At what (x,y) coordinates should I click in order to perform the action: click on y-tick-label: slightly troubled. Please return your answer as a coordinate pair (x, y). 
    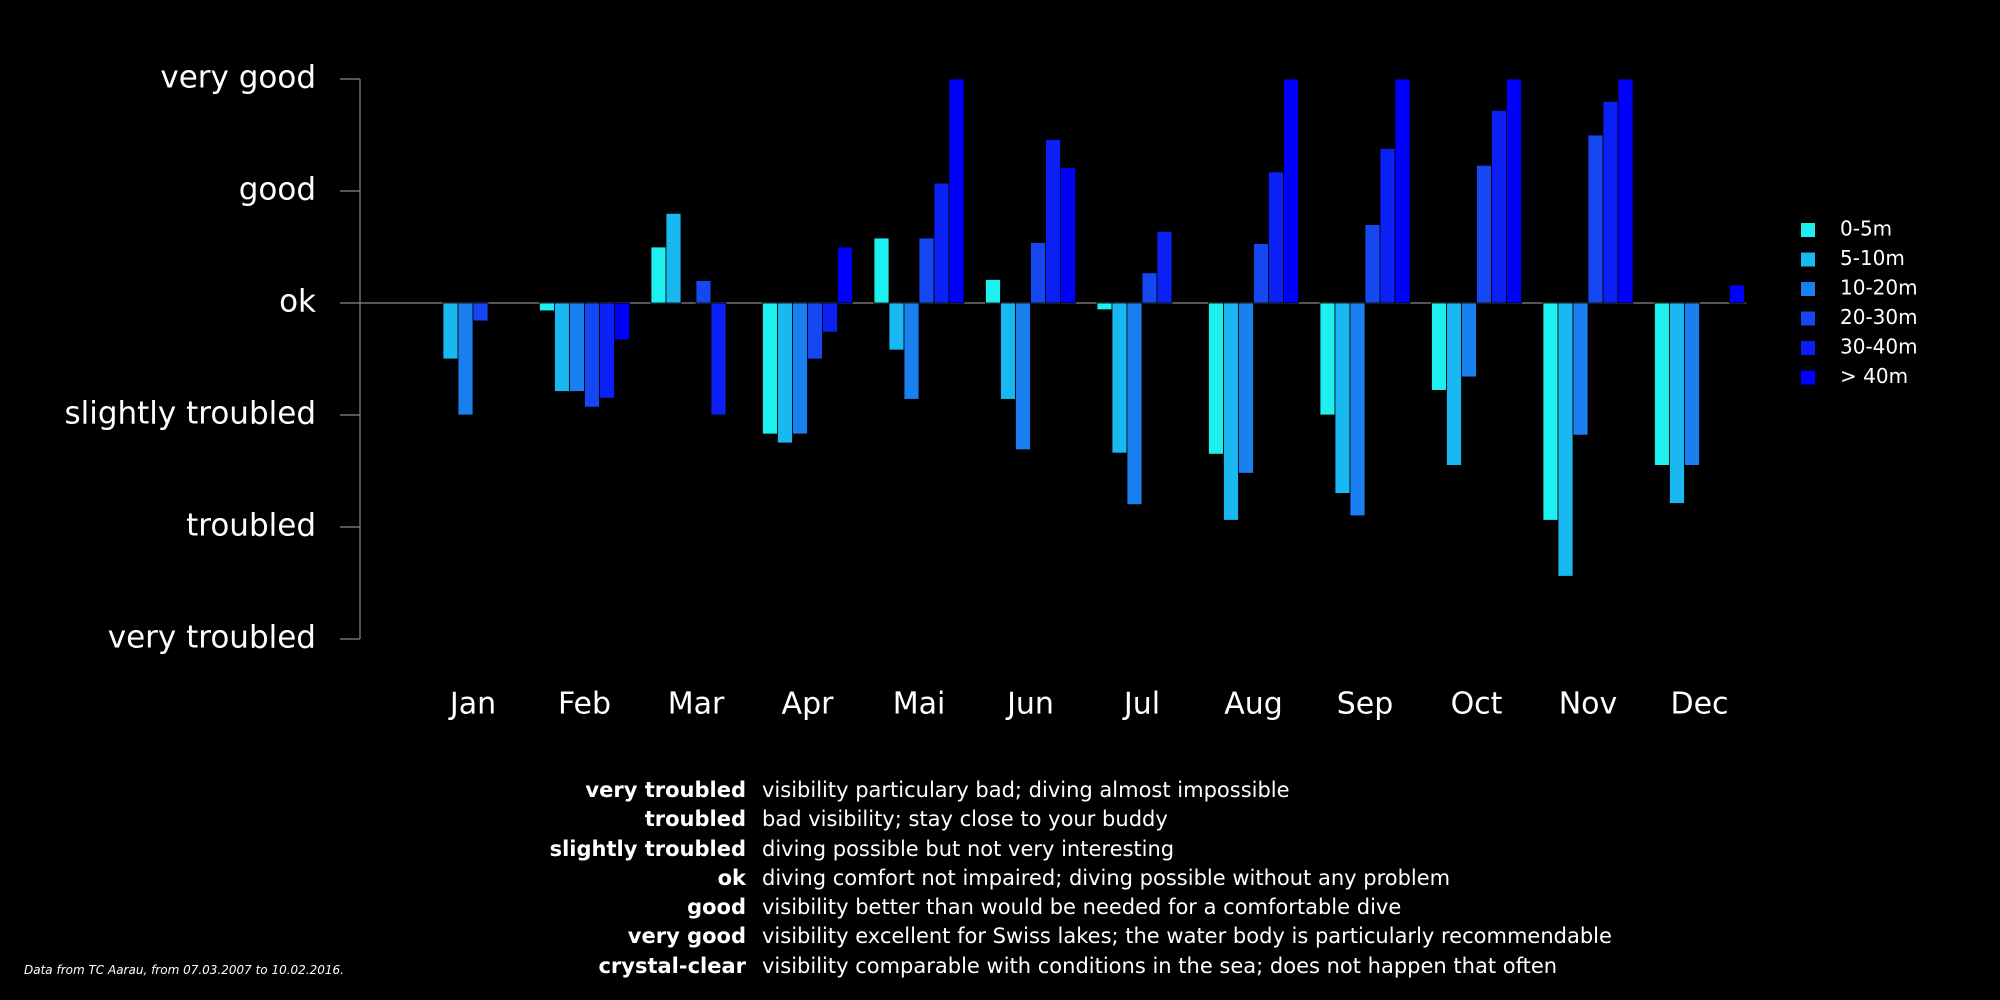
    Looking at the image, I should click on (190, 414).